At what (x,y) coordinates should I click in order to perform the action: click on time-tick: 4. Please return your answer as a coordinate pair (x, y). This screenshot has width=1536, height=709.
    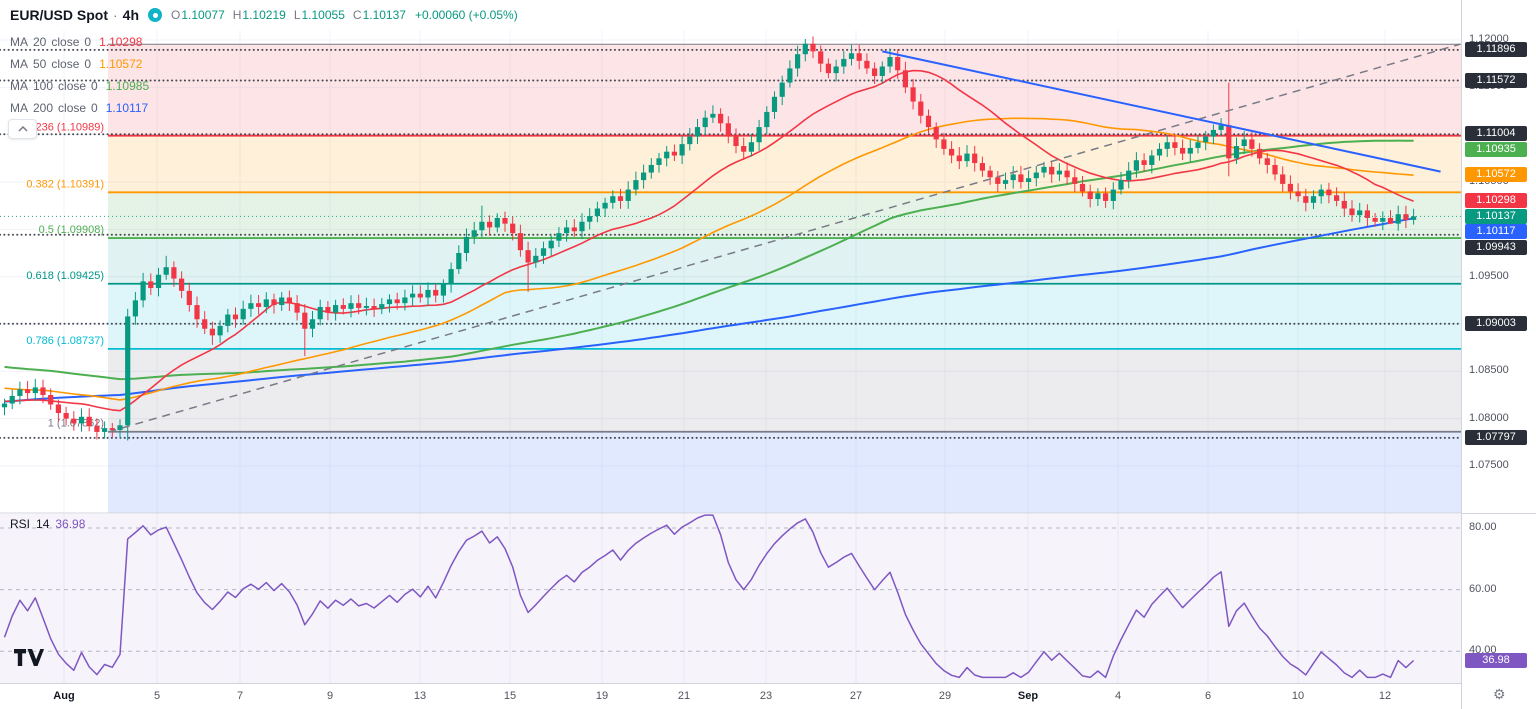
    Looking at the image, I should click on (1118, 696).